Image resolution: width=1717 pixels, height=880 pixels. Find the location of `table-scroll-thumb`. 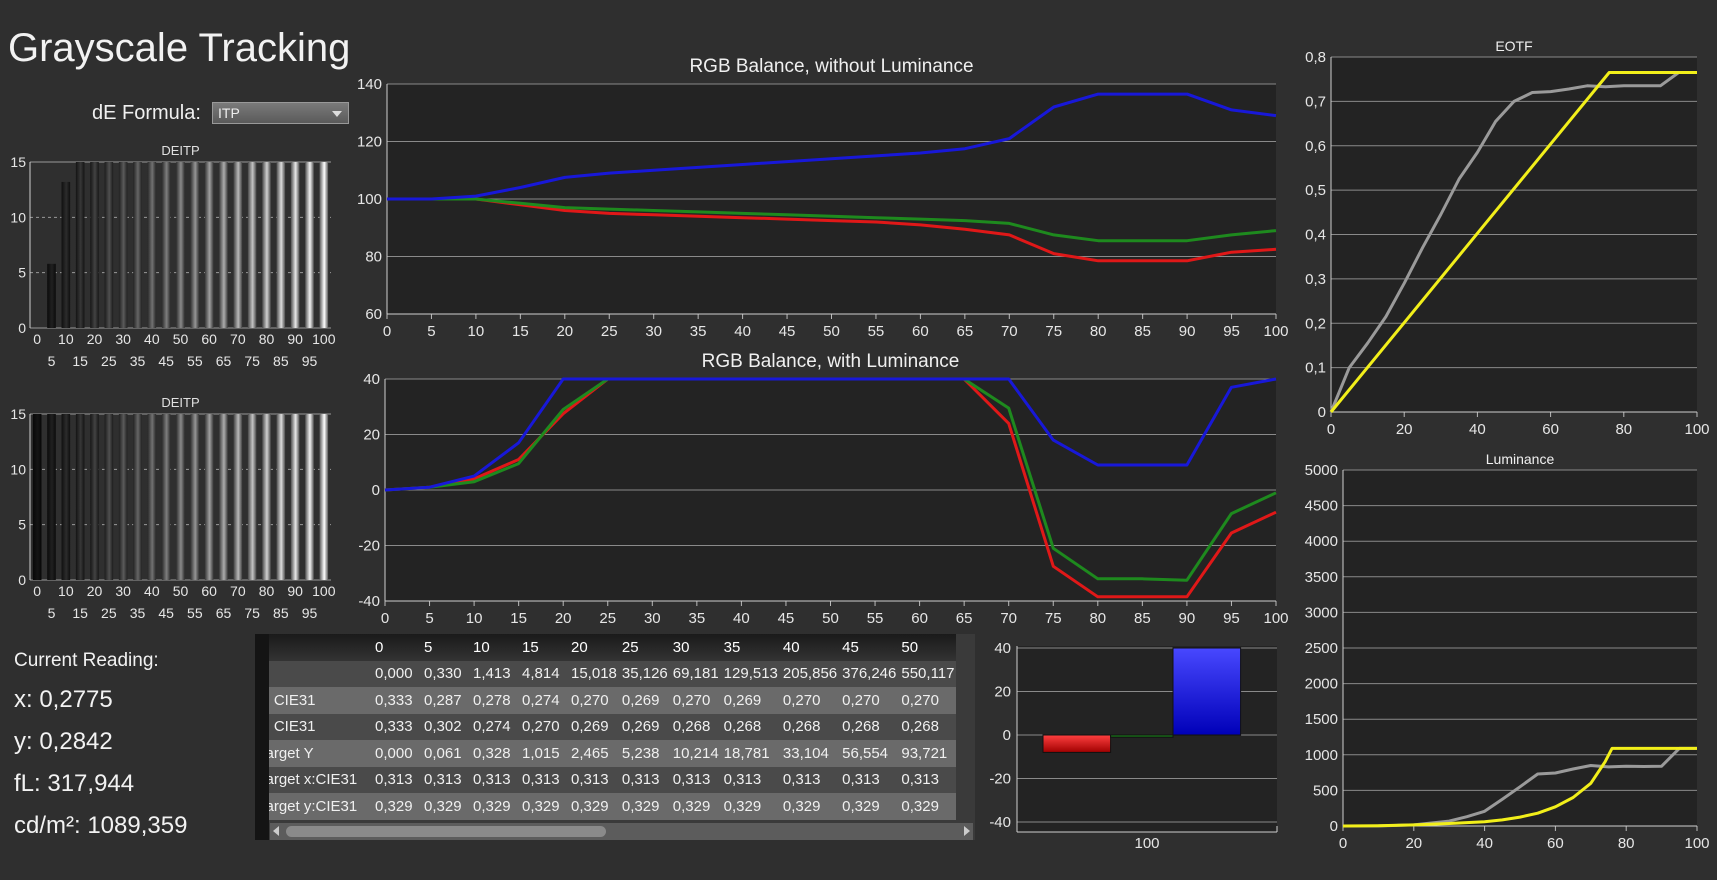

table-scroll-thumb is located at coordinates (446, 831).